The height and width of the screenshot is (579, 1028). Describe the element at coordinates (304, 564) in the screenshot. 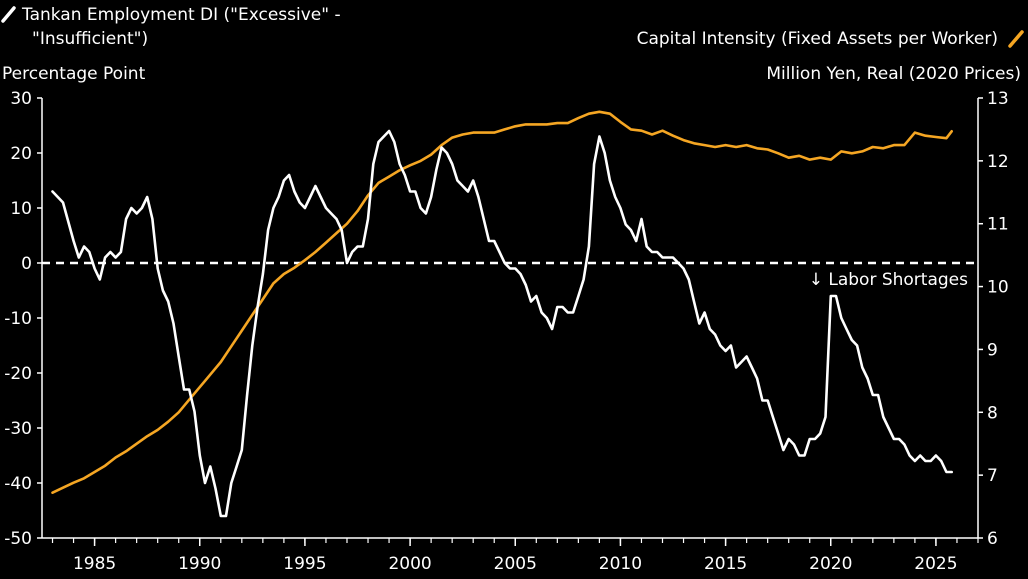

I see `x-tick-label: 1995` at that location.